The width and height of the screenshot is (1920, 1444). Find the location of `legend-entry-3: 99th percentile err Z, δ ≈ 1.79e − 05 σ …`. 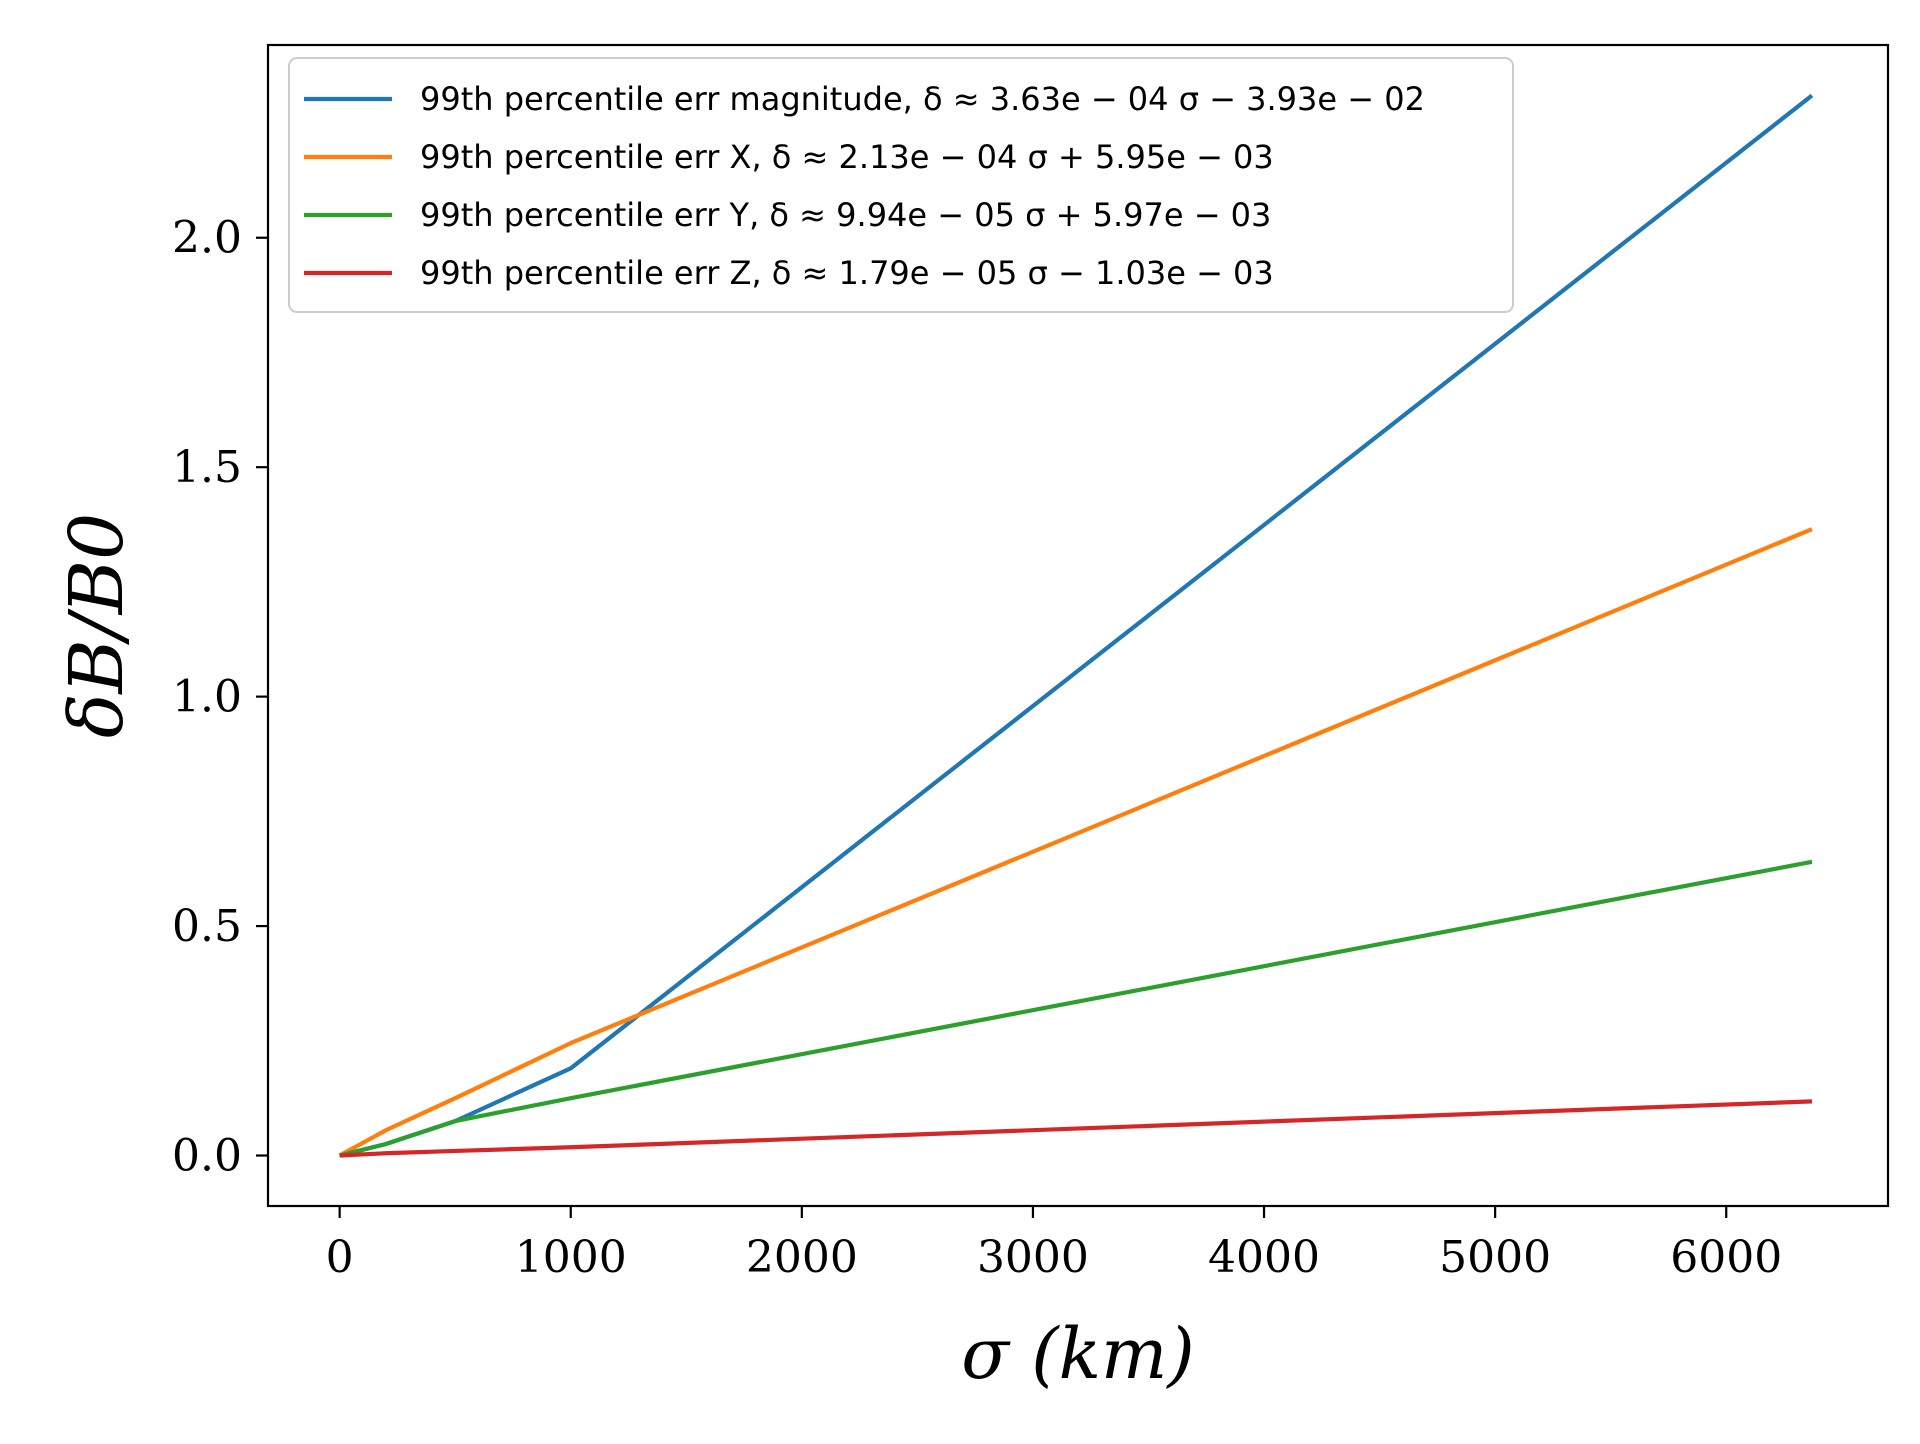

legend-entry-3: 99th percentile err Z, δ ≈ 1.79e − 05 σ … is located at coordinates (847, 273).